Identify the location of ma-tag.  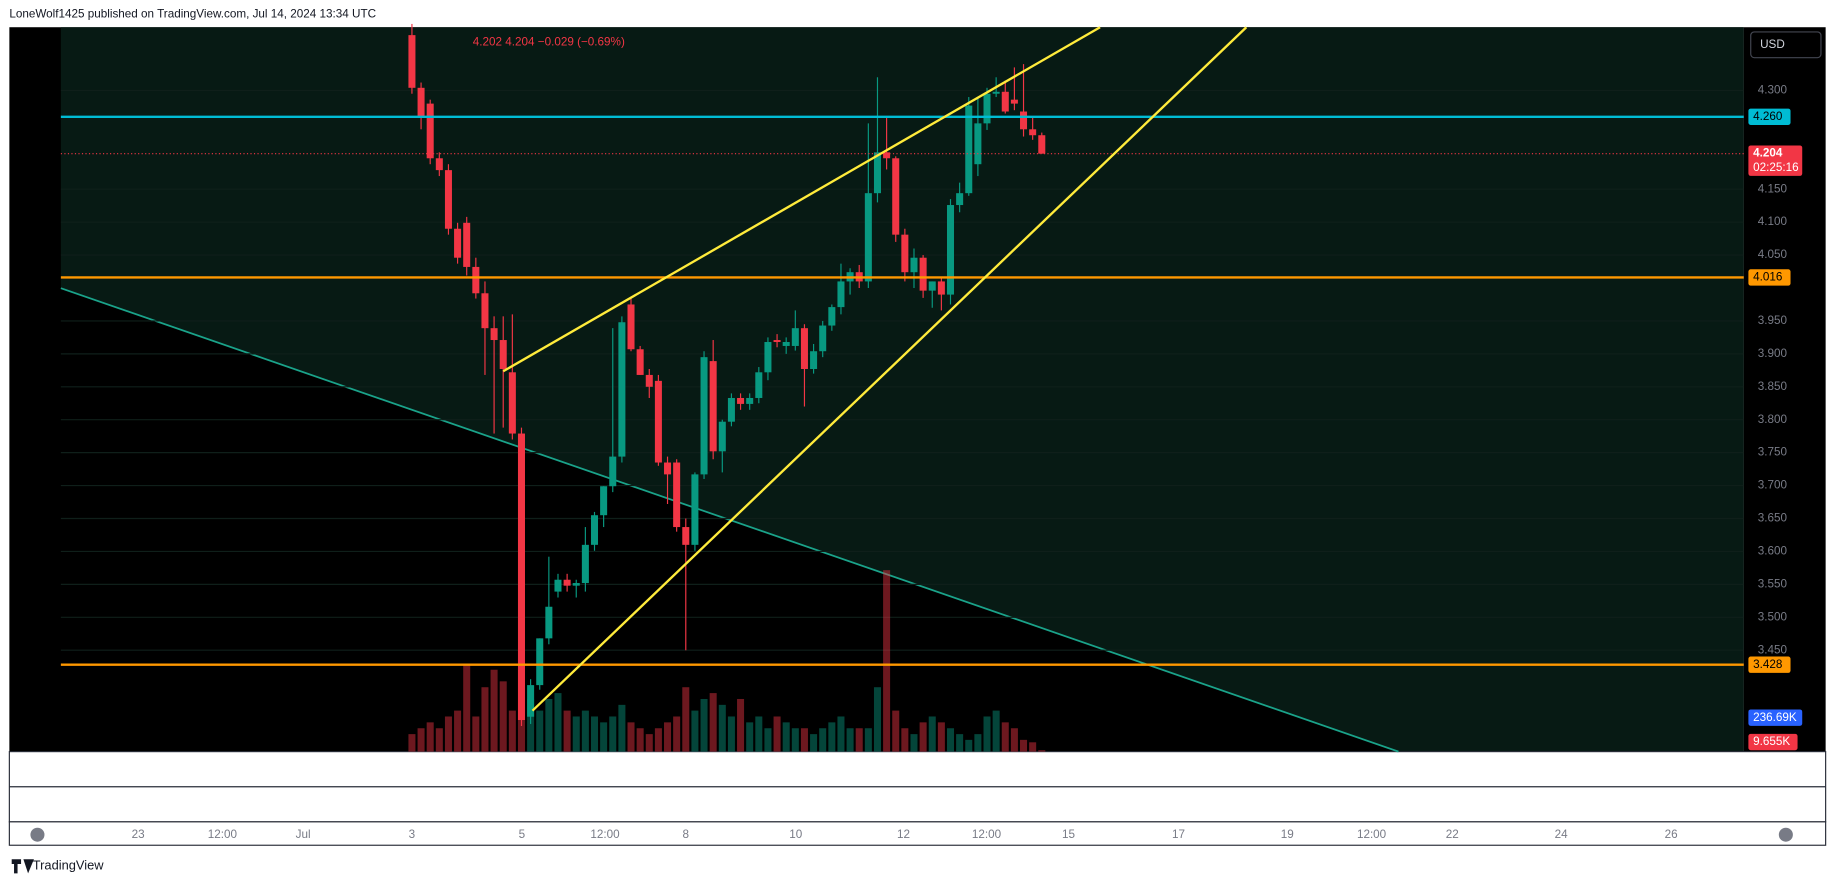
(1775, 717).